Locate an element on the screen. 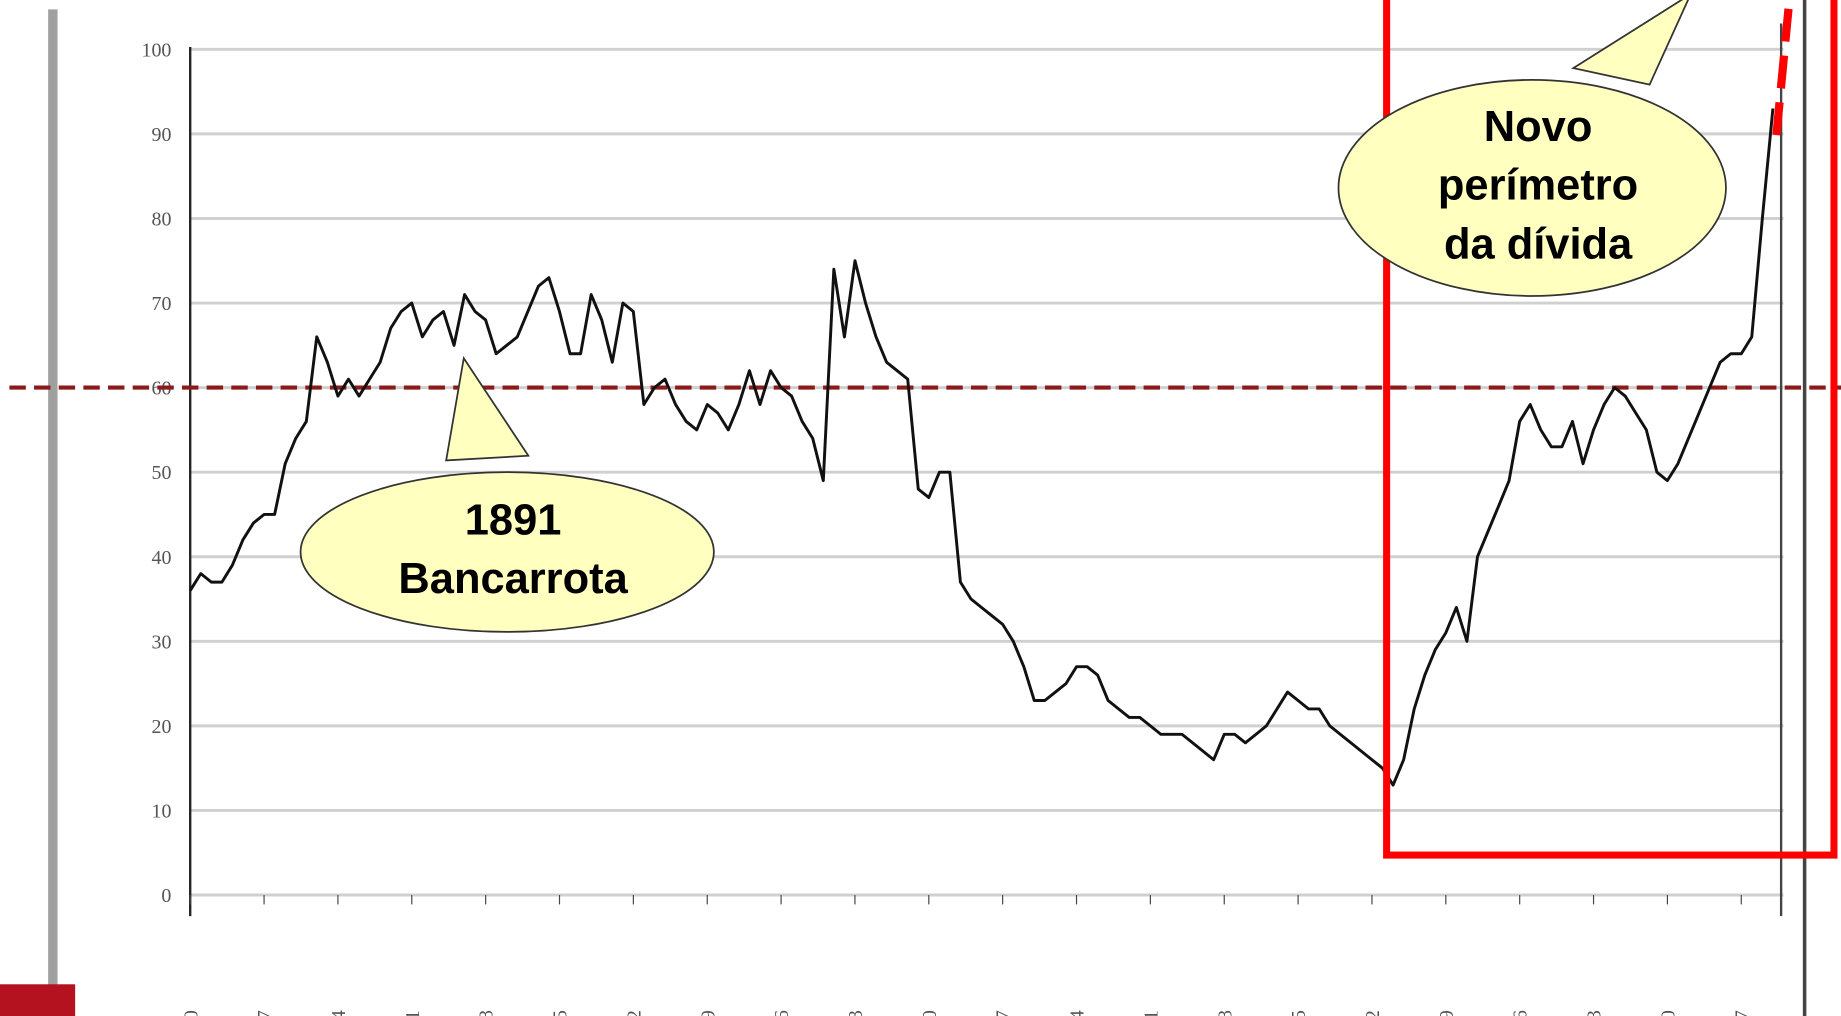 The image size is (1841, 1016). x-tick-label: 1986 is located at coordinates (1521, 1013).